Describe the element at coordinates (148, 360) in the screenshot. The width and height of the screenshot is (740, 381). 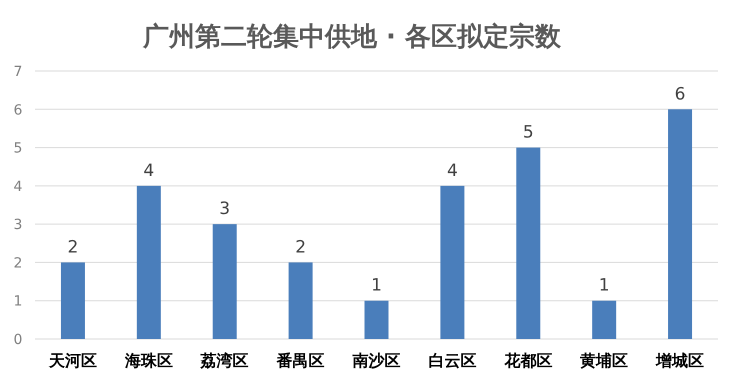
I see `x-tick-label: 海珠区` at that location.